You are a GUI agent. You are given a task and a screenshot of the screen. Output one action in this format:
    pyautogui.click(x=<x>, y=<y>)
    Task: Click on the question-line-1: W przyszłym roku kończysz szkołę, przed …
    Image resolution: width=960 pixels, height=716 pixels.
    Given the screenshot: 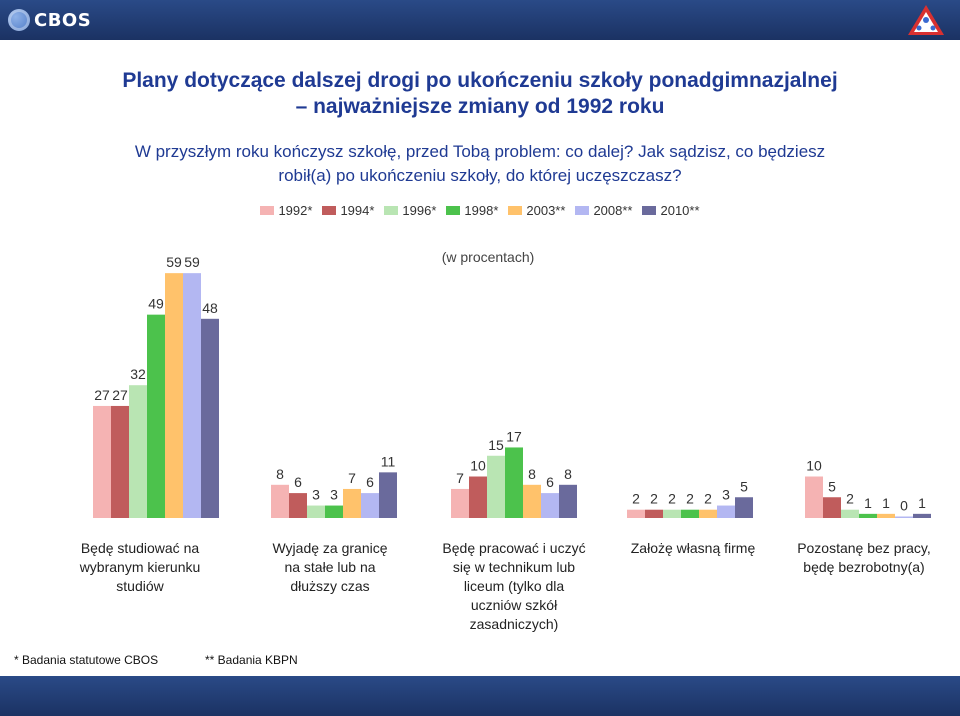 What is the action you would take?
    pyautogui.click(x=480, y=151)
    